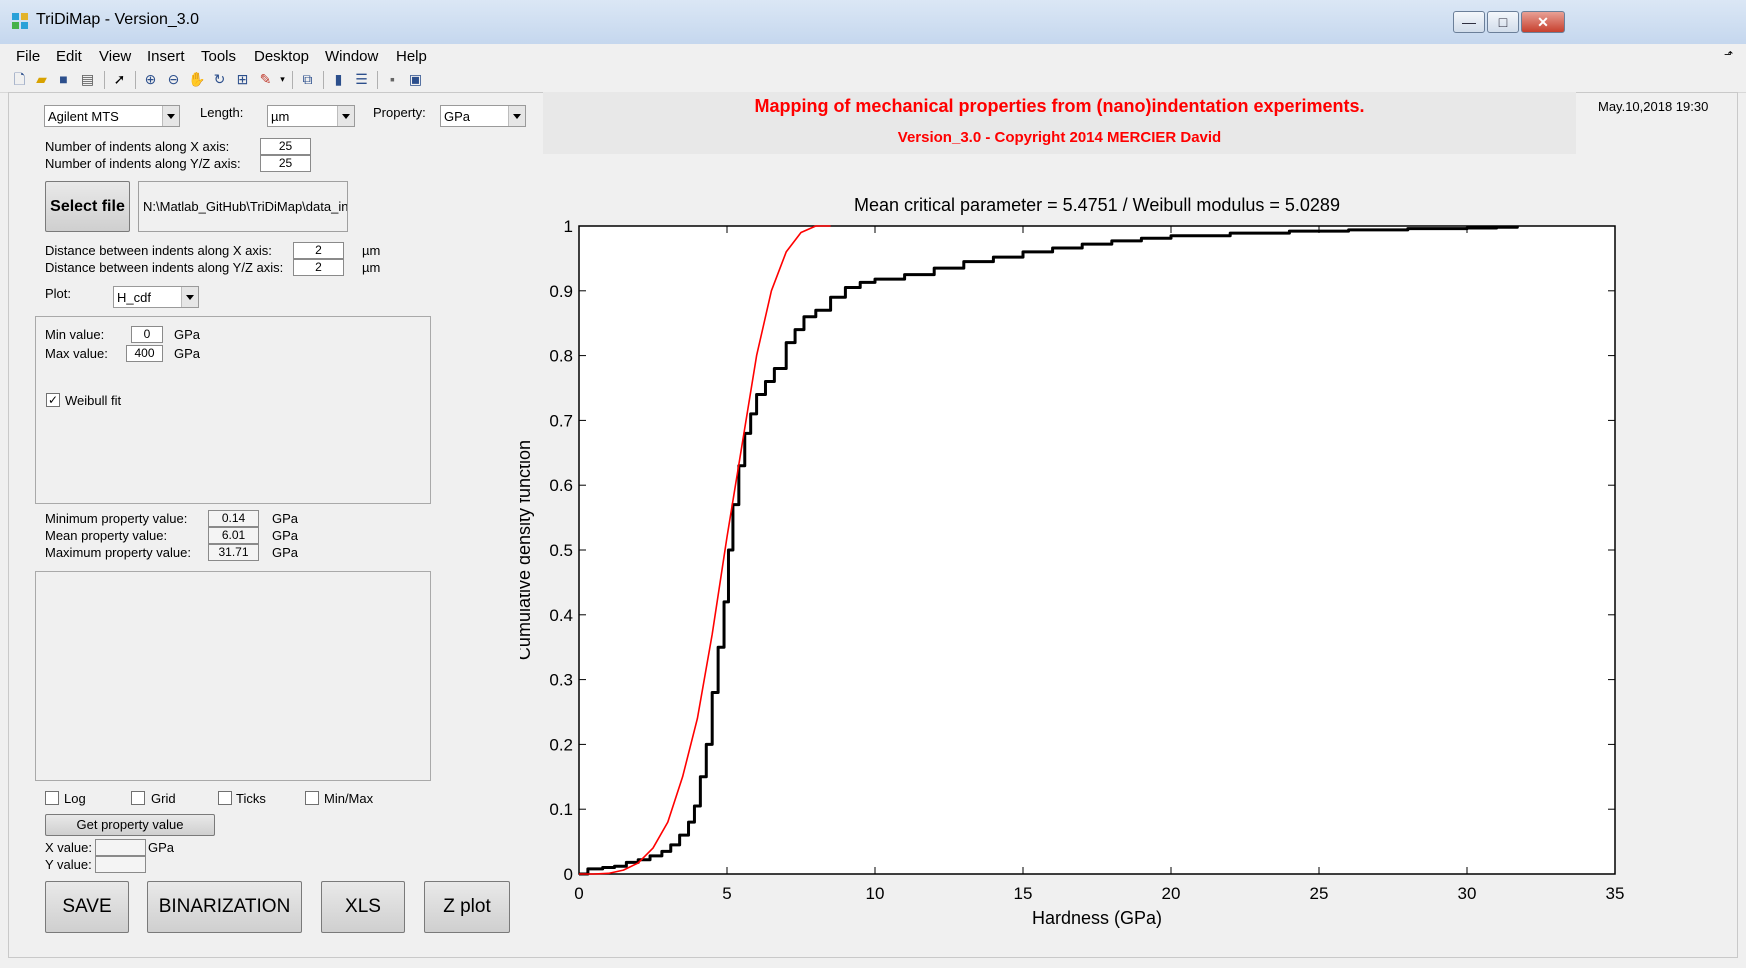 The width and height of the screenshot is (1746, 968). I want to click on dy-label: Distance between indents along Y/Z axis:, so click(164, 267).